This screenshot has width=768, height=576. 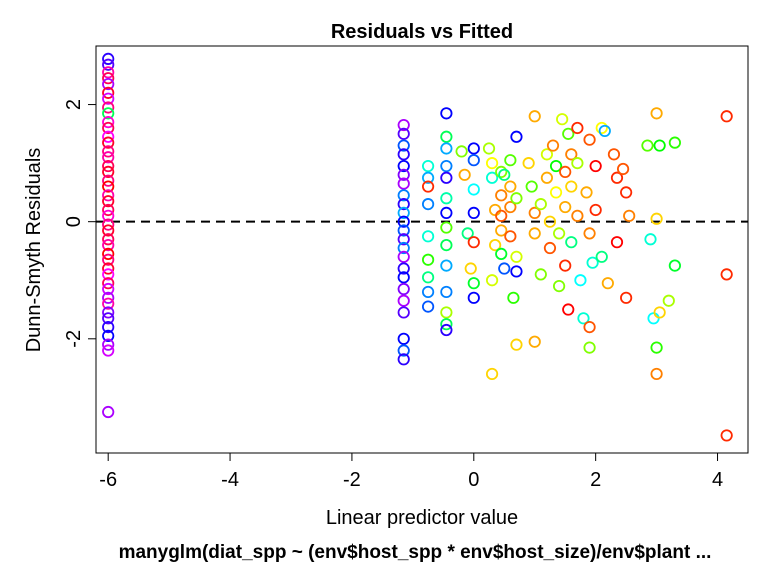 What do you see at coordinates (473, 480) in the screenshot?
I see `x-tick-label: 0` at bounding box center [473, 480].